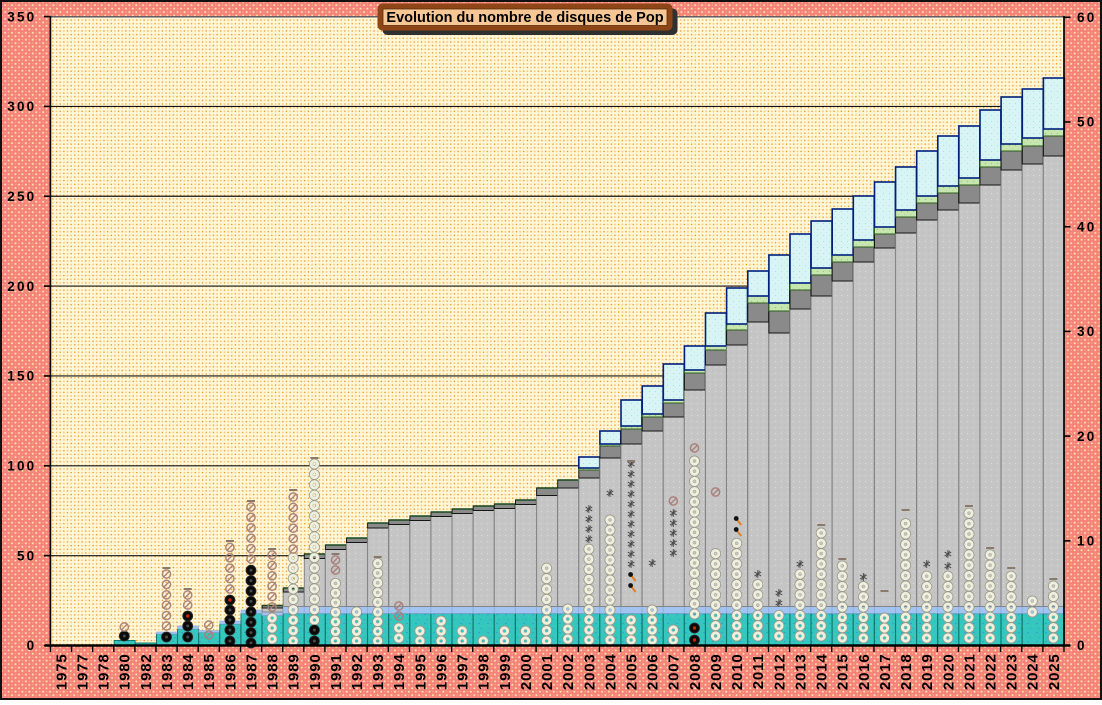 The height and width of the screenshot is (705, 1102). Describe the element at coordinates (61, 672) in the screenshot. I see `svg-text: 1975` at that location.